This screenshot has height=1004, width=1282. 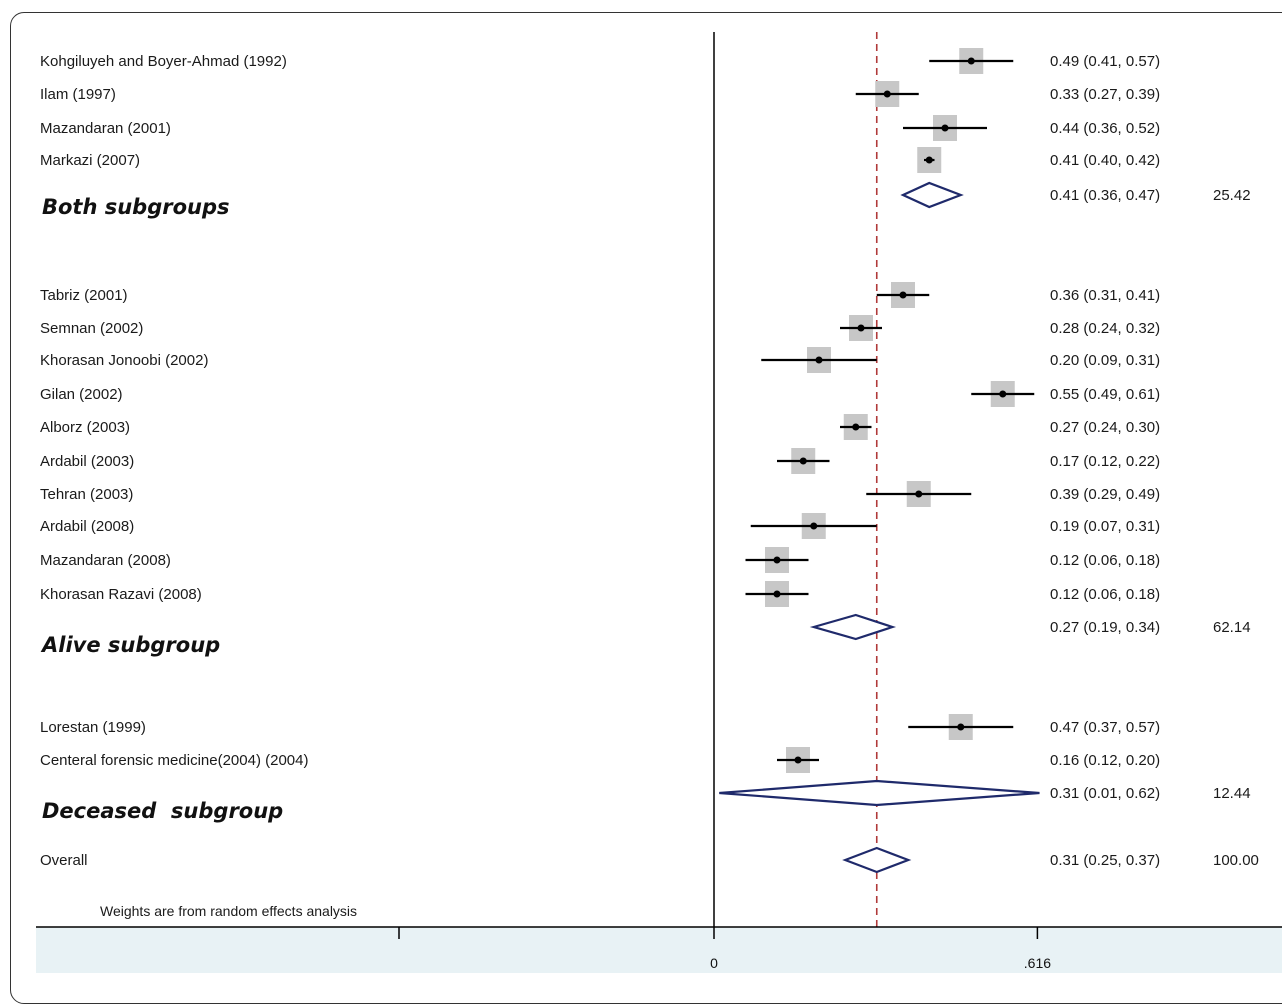 What do you see at coordinates (87, 526) in the screenshot?
I see `study-label: Ardabil (2008)` at bounding box center [87, 526].